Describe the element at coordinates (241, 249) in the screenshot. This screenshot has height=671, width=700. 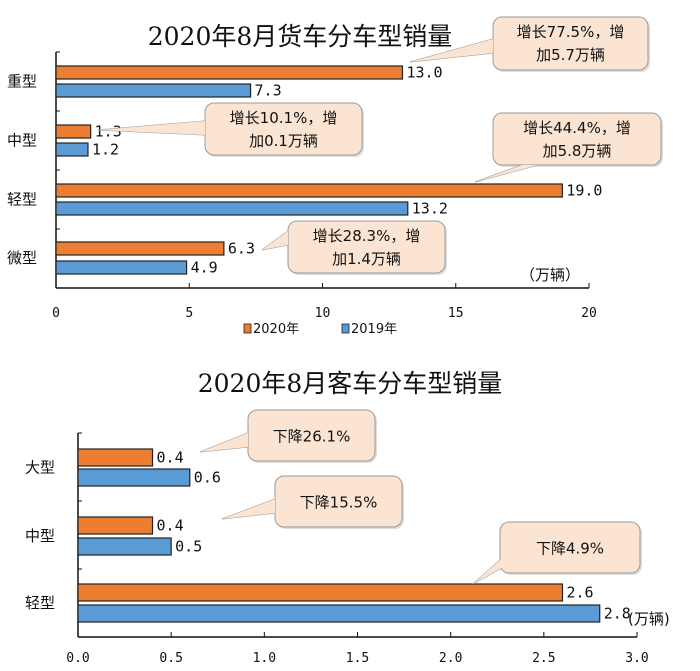
I see `truck-data-label: 6.3` at that location.